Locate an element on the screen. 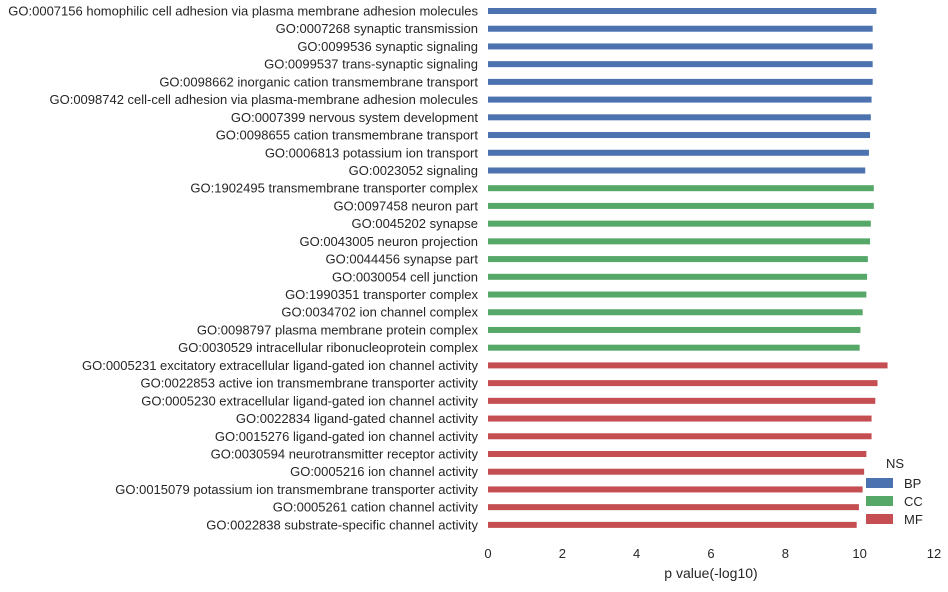 The height and width of the screenshot is (592, 948). category-label: GO:0005261 cation channel activity is located at coordinates (376, 507).